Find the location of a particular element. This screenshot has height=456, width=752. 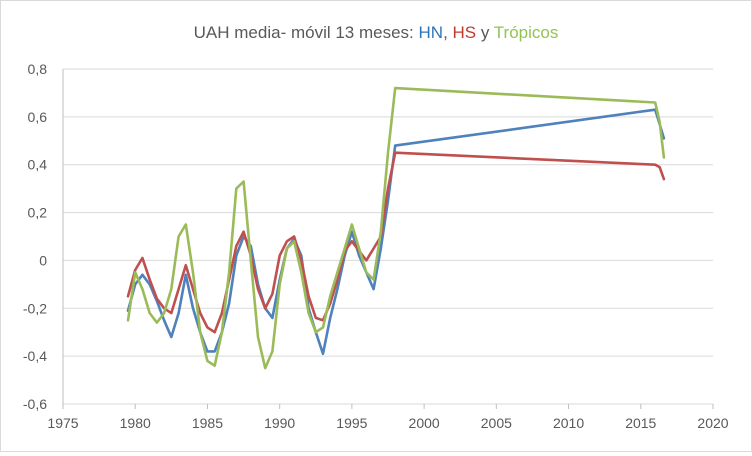

x-tick-label: 2005 is located at coordinates (496, 423).